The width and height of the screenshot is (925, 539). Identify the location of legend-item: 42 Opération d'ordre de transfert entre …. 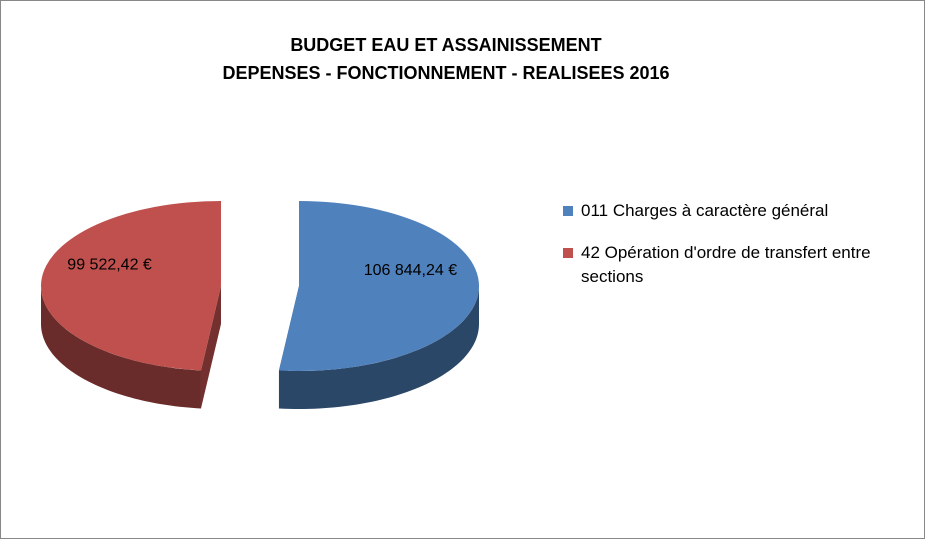
(728, 265).